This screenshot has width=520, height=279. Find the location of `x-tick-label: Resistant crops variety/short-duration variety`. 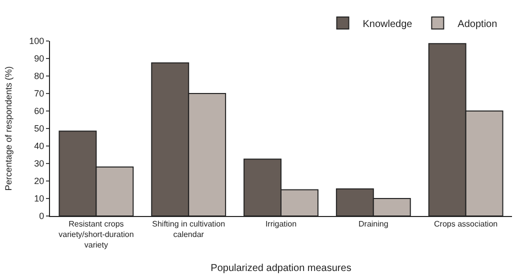

x-tick-label: Resistant crops variety/short-duration variety is located at coordinates (96, 235).